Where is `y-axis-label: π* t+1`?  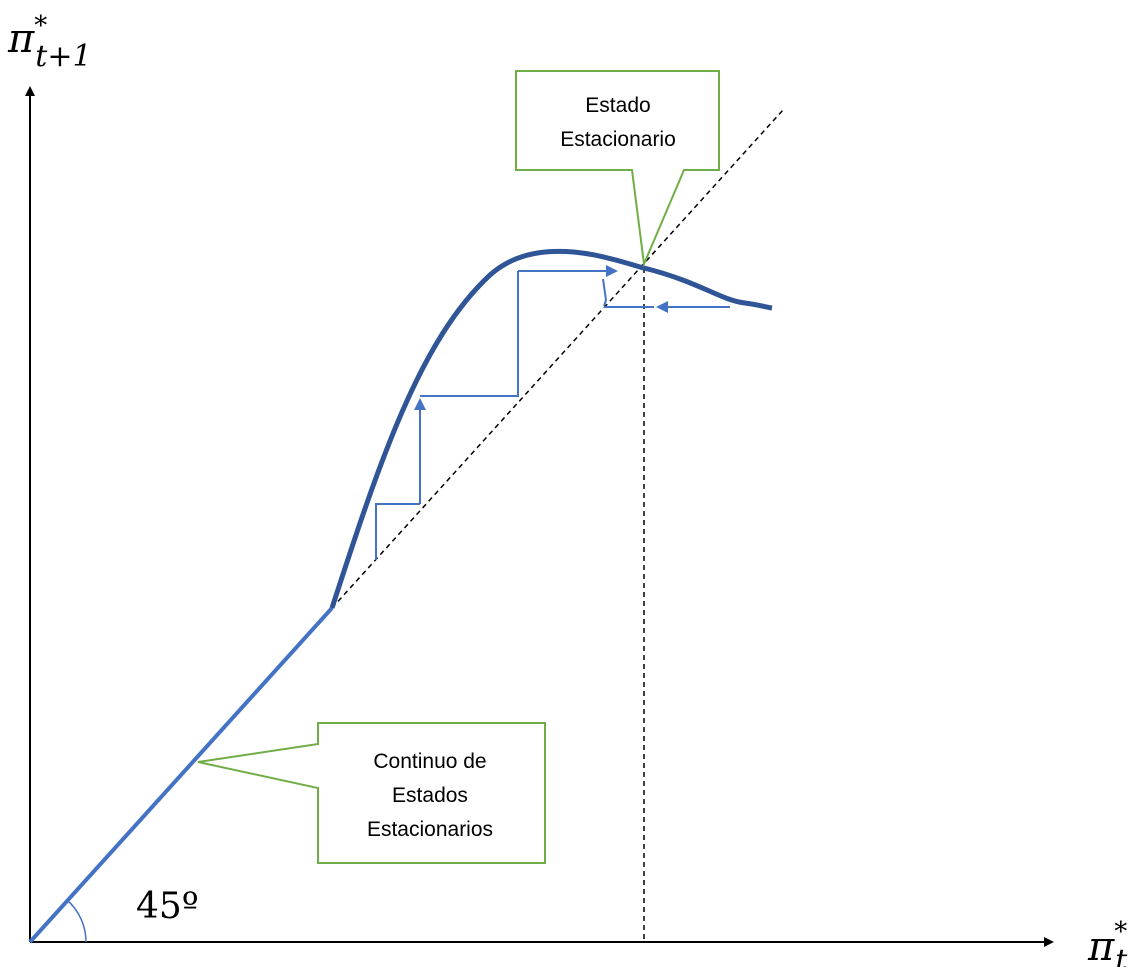
y-axis-label: π* t+1 is located at coordinates (49, 42).